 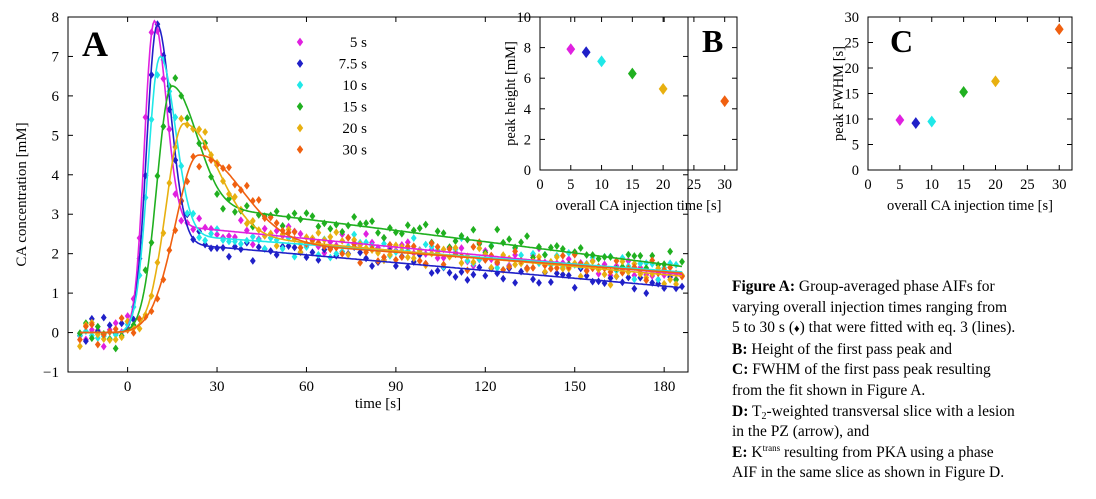 I want to click on panel-letter: A, so click(x=95, y=44).